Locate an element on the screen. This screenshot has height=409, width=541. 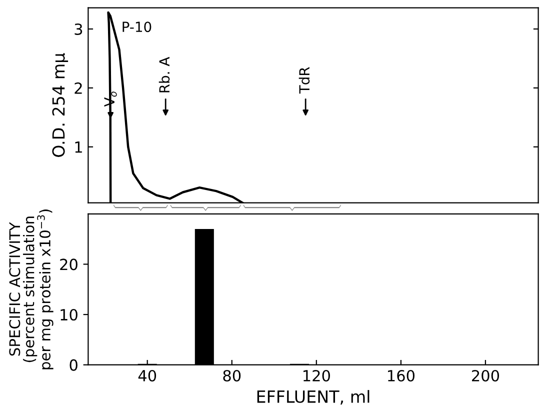
y-tick-label: 3 is located at coordinates (78, 29).